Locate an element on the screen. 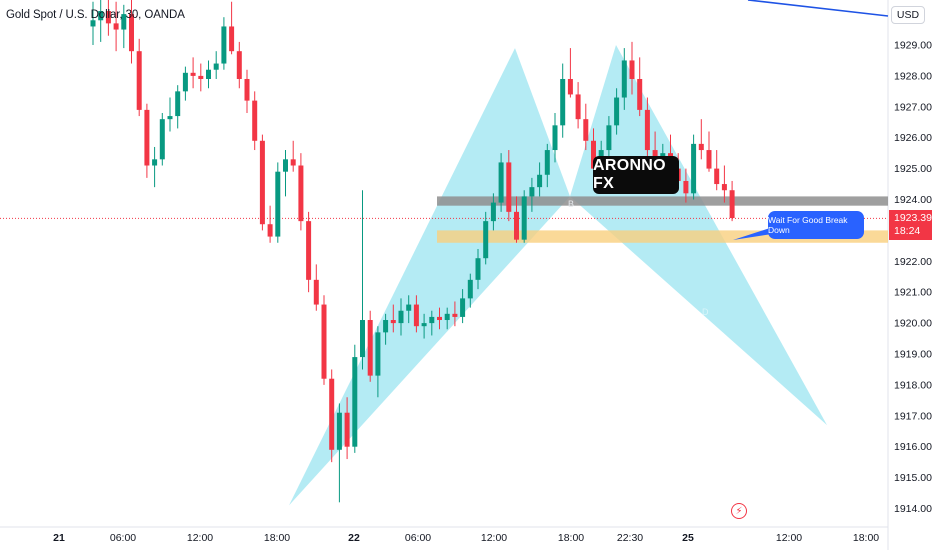  x-tick-label: 22:30 is located at coordinates (630, 538).